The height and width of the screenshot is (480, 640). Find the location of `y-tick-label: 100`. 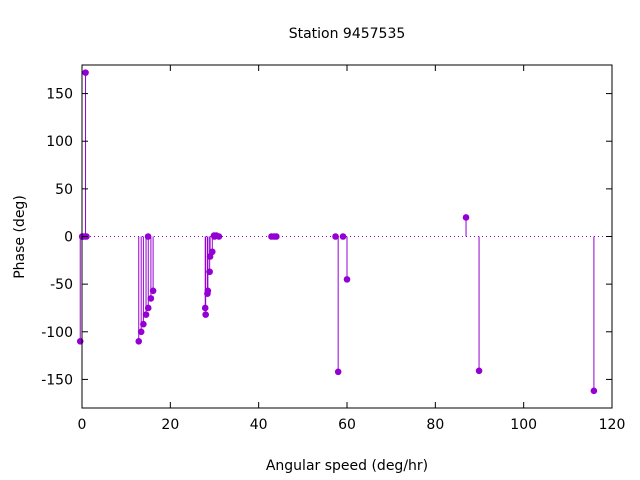

y-tick-label: 100 is located at coordinates (59, 142).